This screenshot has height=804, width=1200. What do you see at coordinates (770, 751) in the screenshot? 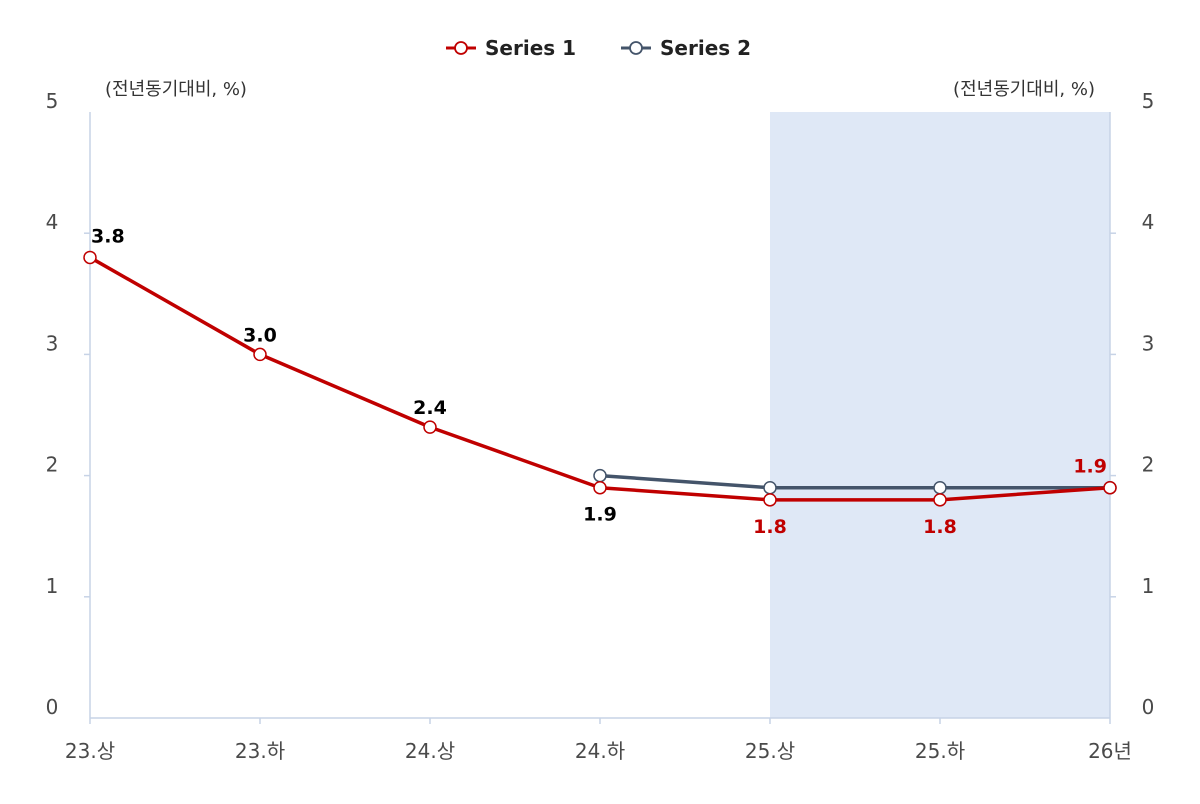
I see `x-tick-label: 25.상` at bounding box center [770, 751].